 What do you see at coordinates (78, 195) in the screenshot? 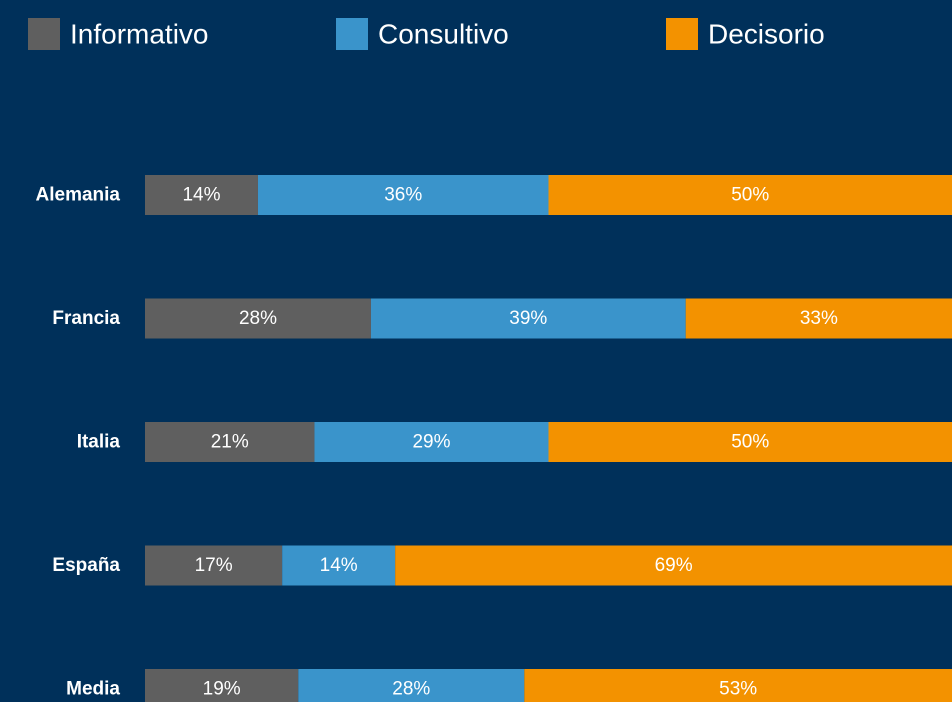
I see `category-label: Alemania` at bounding box center [78, 195].